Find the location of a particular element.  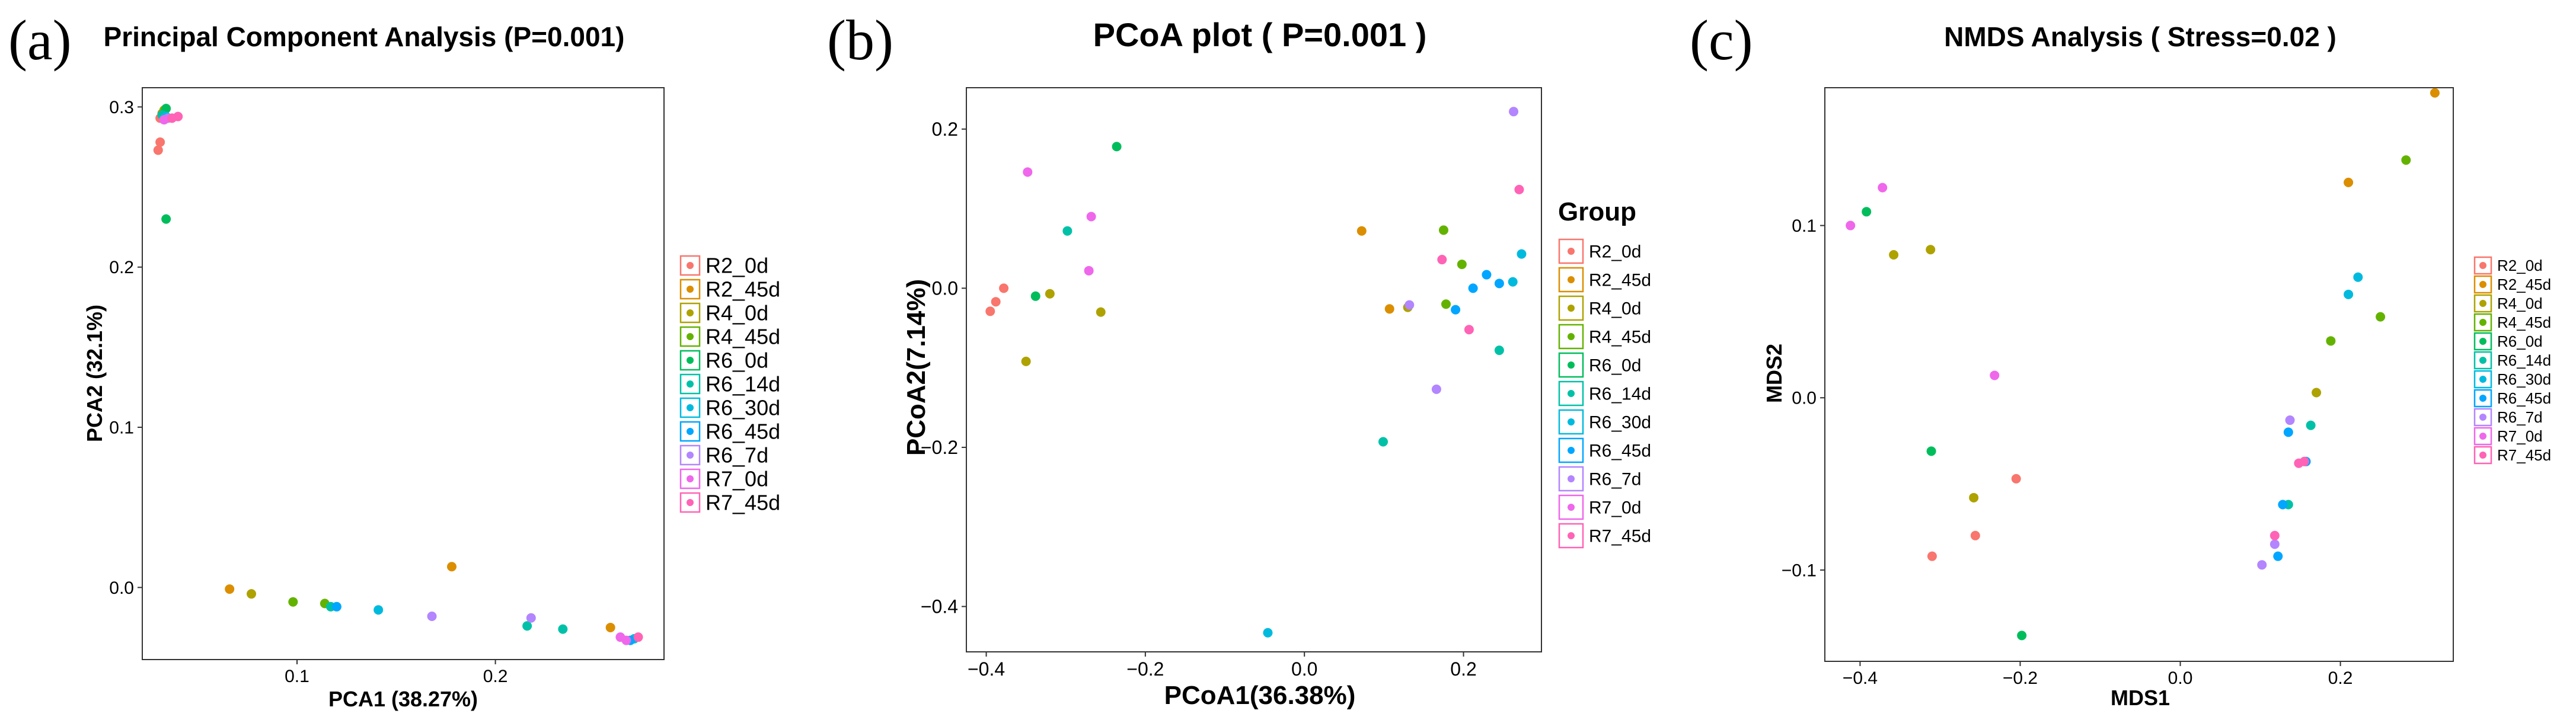

panel-a-point-r7-0d is located at coordinates (626, 640).